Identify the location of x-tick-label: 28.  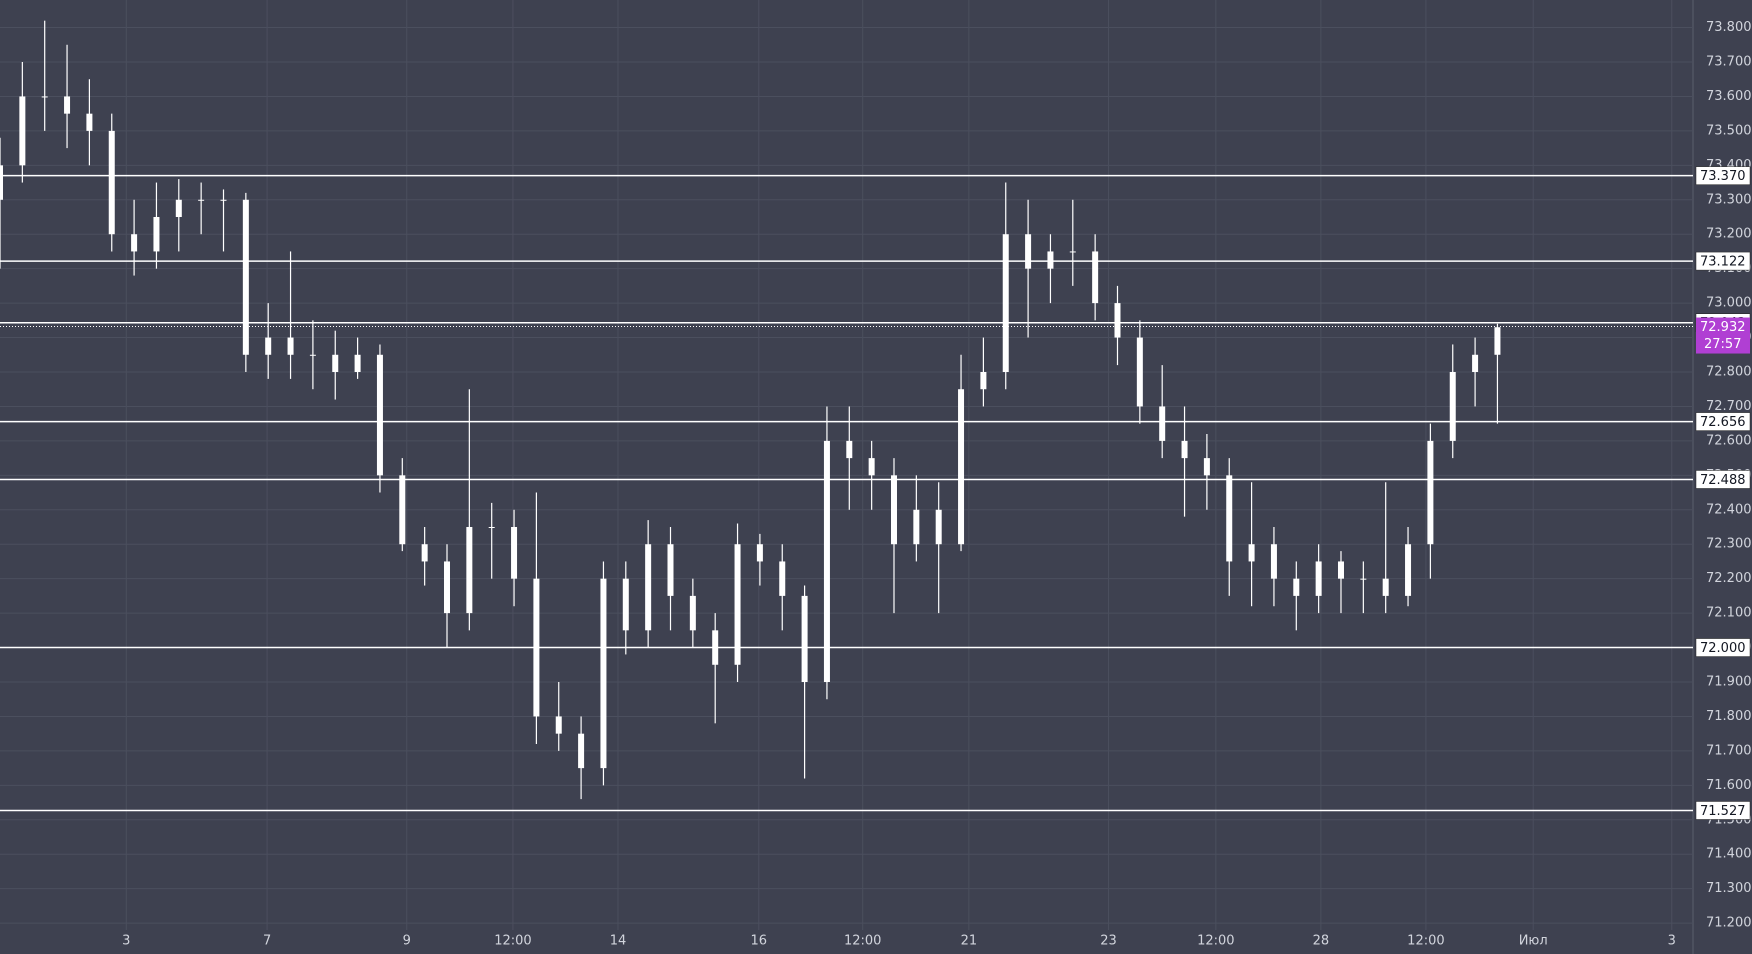
(1321, 941).